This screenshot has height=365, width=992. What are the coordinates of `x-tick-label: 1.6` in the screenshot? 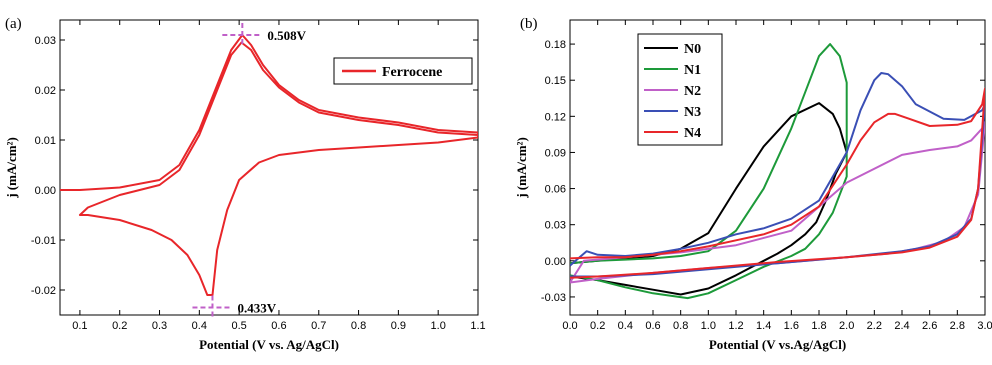 It's located at (791, 326).